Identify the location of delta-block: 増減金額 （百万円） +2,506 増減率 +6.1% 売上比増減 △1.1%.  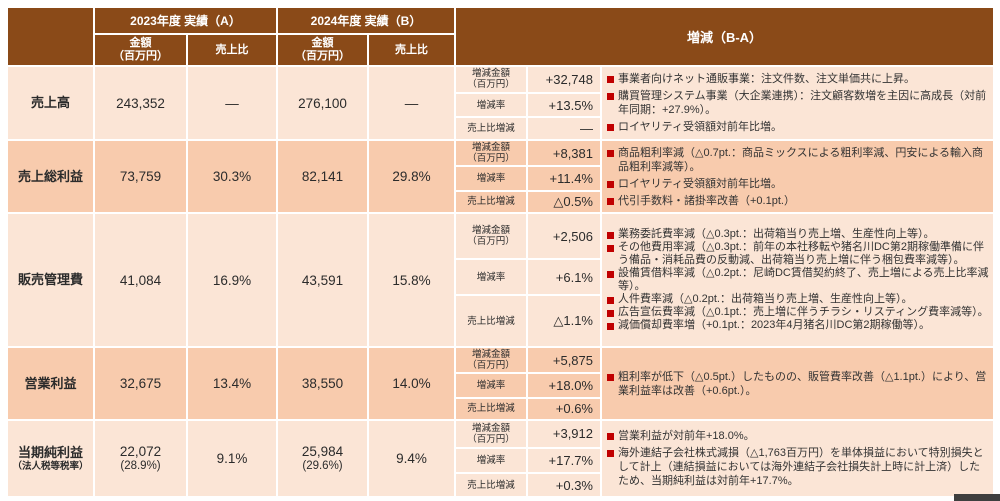
(528, 280).